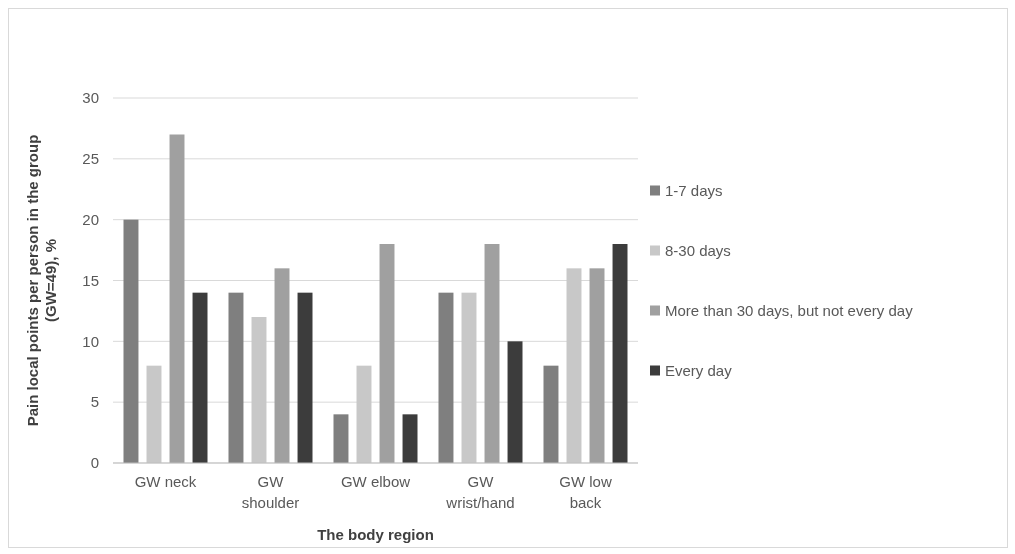 This screenshot has height=554, width=1015. Describe the element at coordinates (698, 250) in the screenshot. I see `legend-label: 8-30 days` at that location.